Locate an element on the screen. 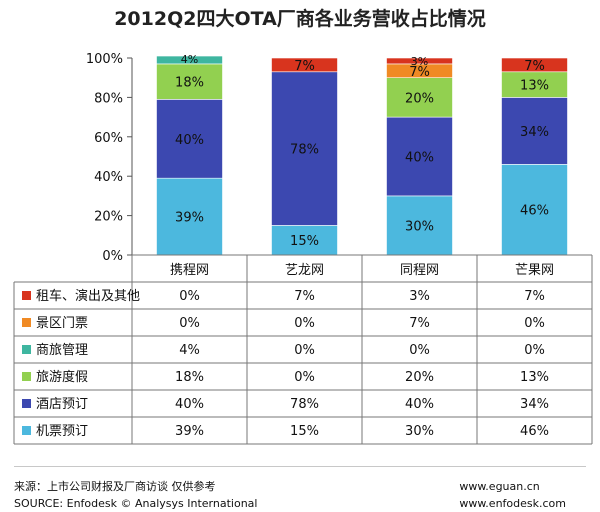 This screenshot has width=600, height=512. source-cn-text: 来源：上市公司财报及厂商访谈 仅供参考 is located at coordinates (115, 486).